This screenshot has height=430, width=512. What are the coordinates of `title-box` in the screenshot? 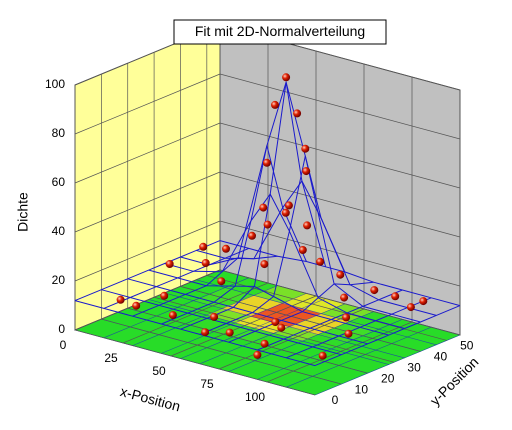 It's located at (280, 32).